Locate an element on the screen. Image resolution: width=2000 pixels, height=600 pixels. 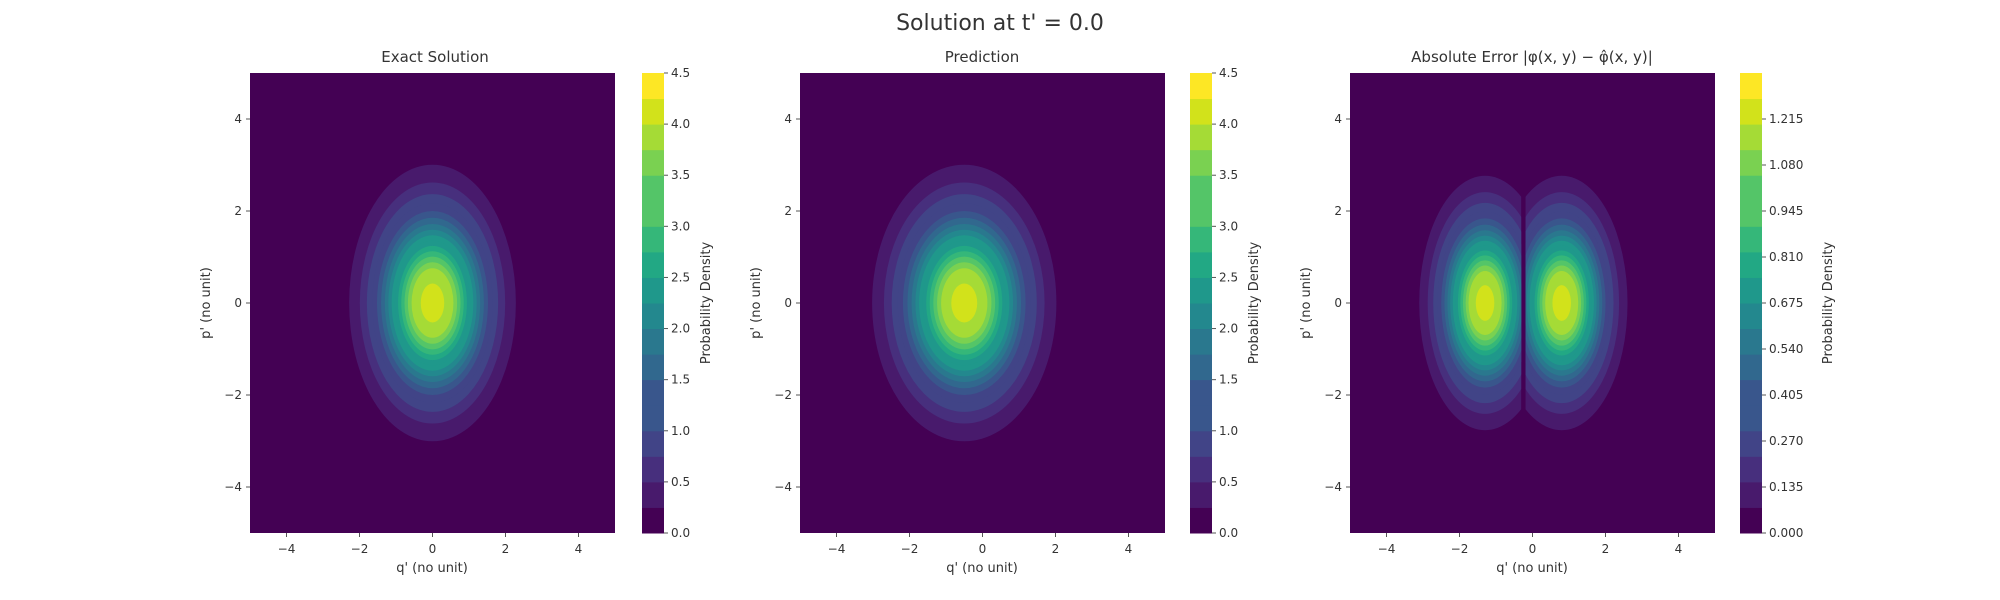
panel-title: Prediction is located at coordinates (982, 57).